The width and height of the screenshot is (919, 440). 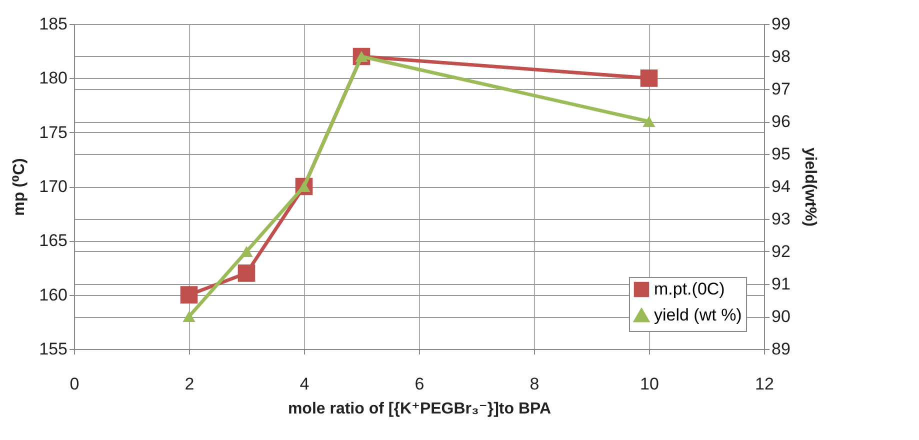 What do you see at coordinates (781, 56) in the screenshot?
I see `y2-tick-label: 98` at bounding box center [781, 56].